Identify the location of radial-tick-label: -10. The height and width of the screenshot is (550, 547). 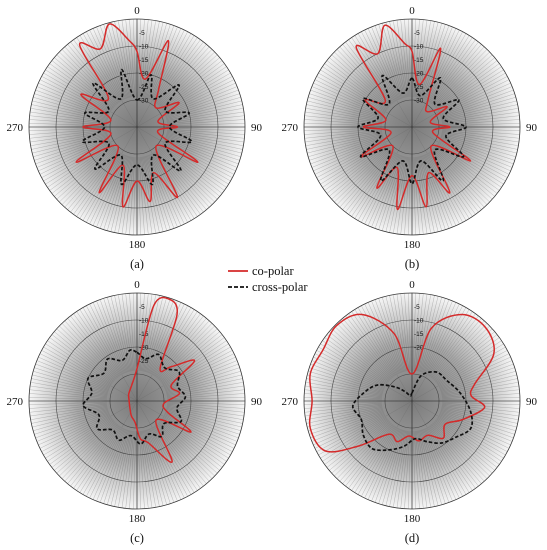
(419, 321).